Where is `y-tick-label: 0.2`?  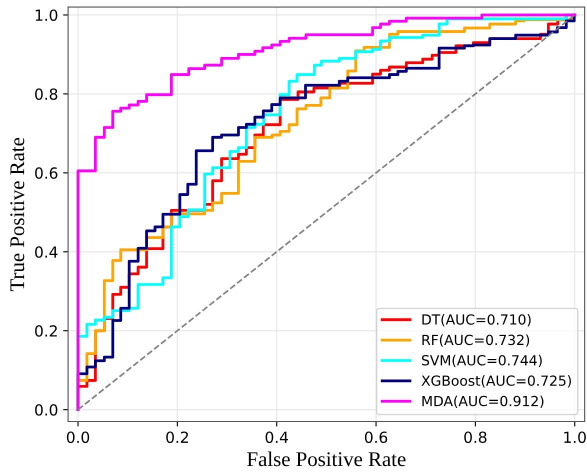 y-tick-label: 0.2 is located at coordinates (46, 331).